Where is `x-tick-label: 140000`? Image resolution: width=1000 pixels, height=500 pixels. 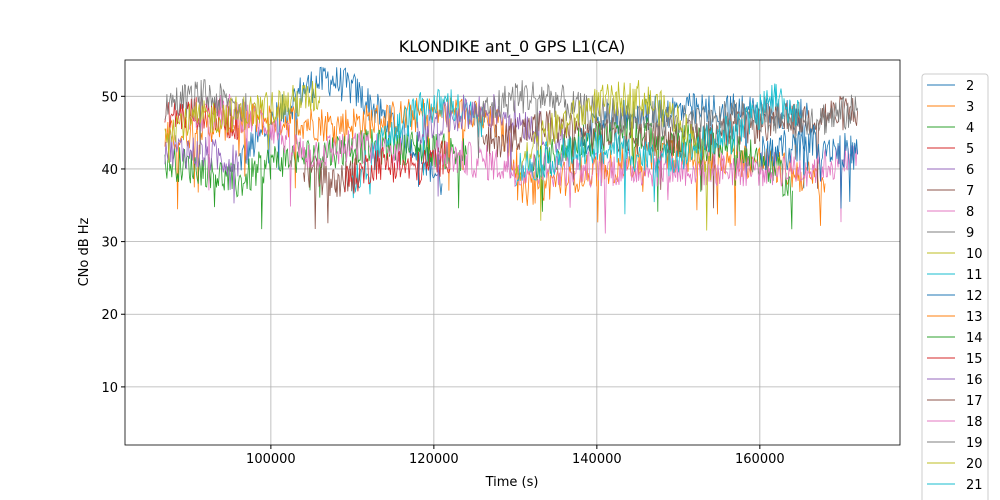 x-tick-label: 140000 is located at coordinates (597, 459).